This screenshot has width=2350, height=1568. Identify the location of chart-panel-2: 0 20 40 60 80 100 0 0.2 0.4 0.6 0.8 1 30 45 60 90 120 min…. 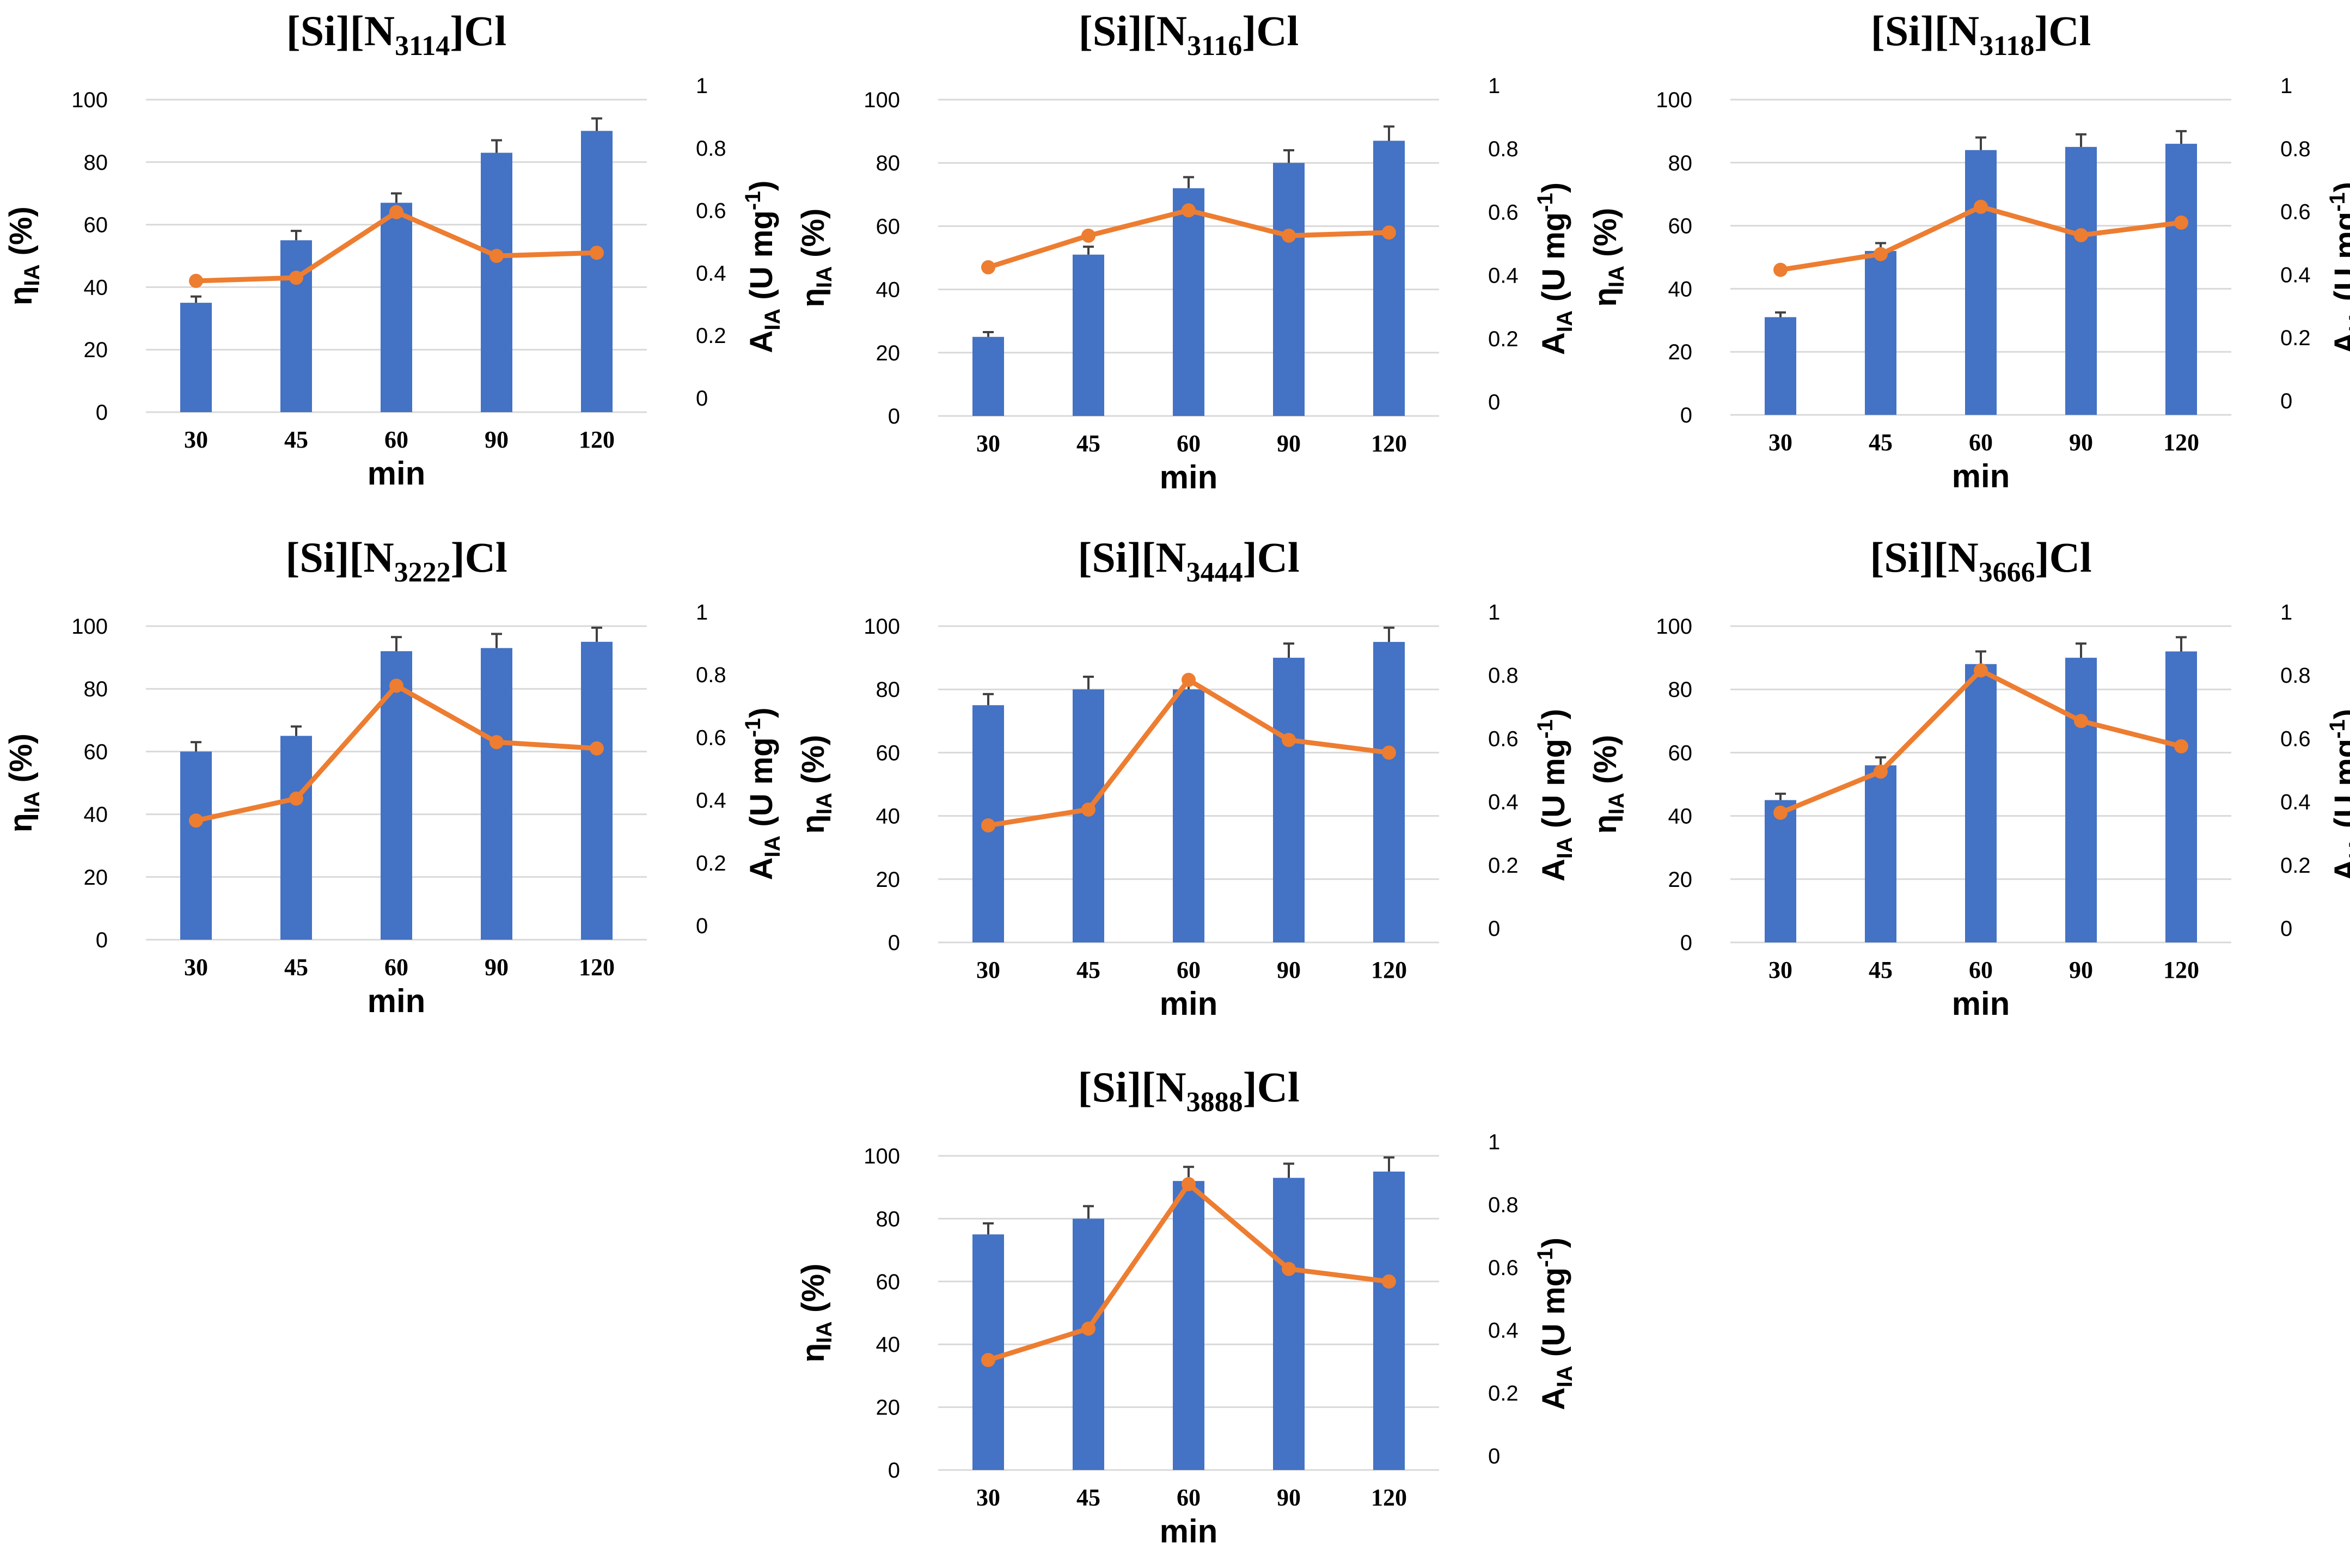
(1186, 251).